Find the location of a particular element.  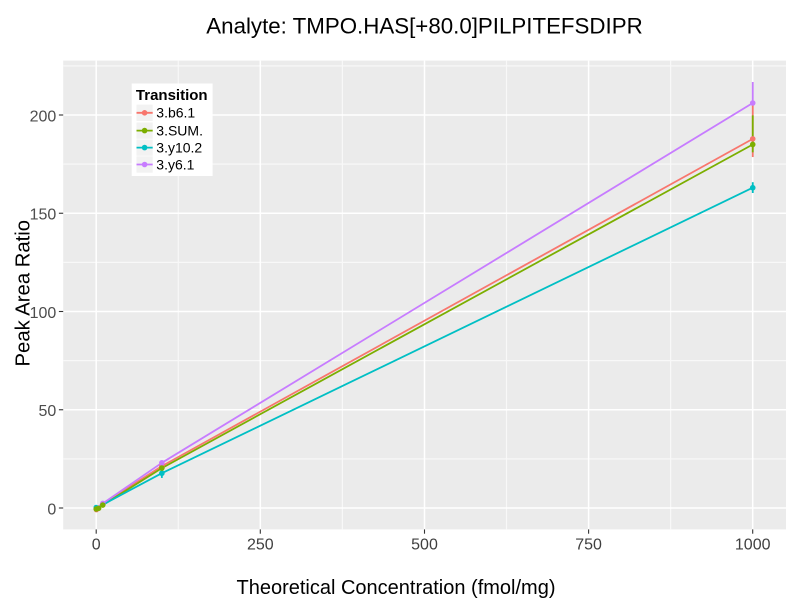

svg-text: Transition is located at coordinates (172, 95).